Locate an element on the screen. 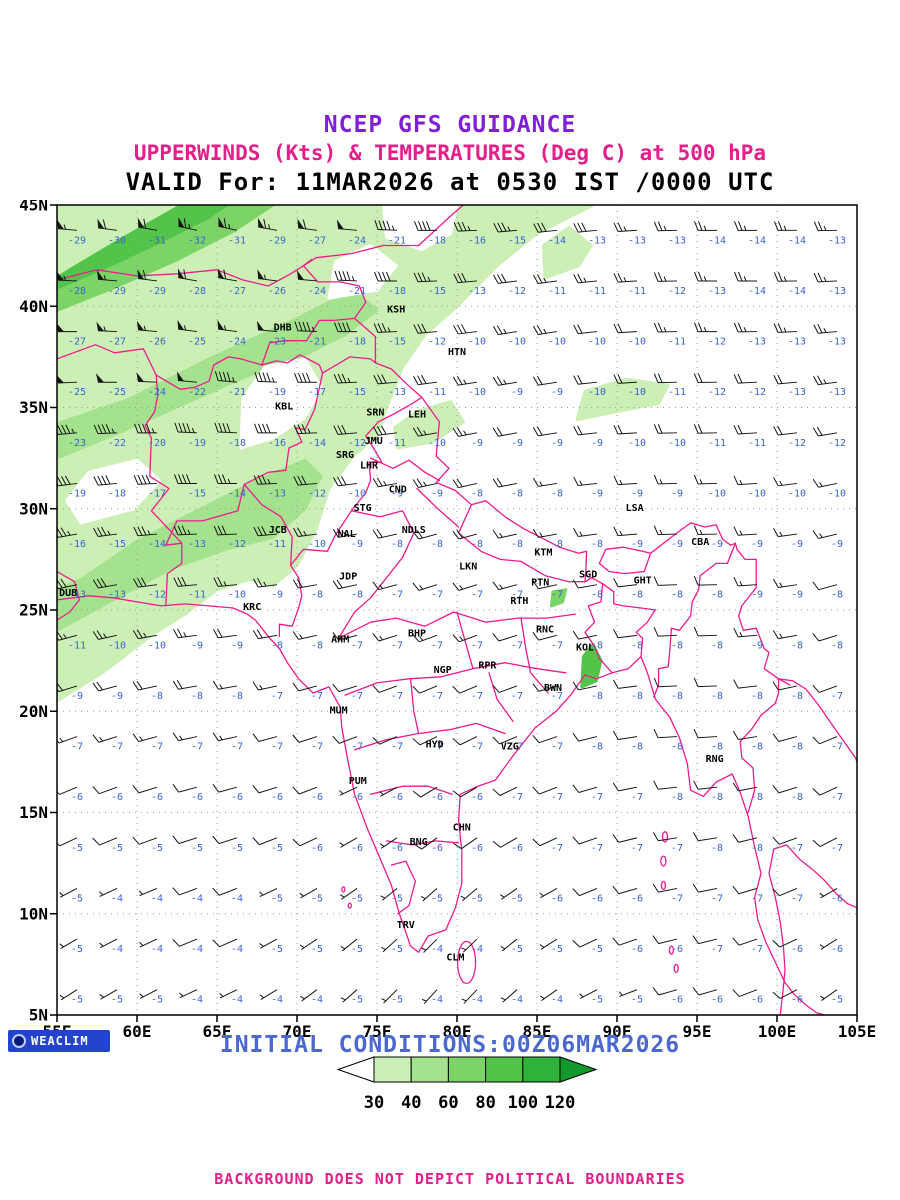 The image size is (900, 1200). colorbar-segment is located at coordinates (504, 1069).